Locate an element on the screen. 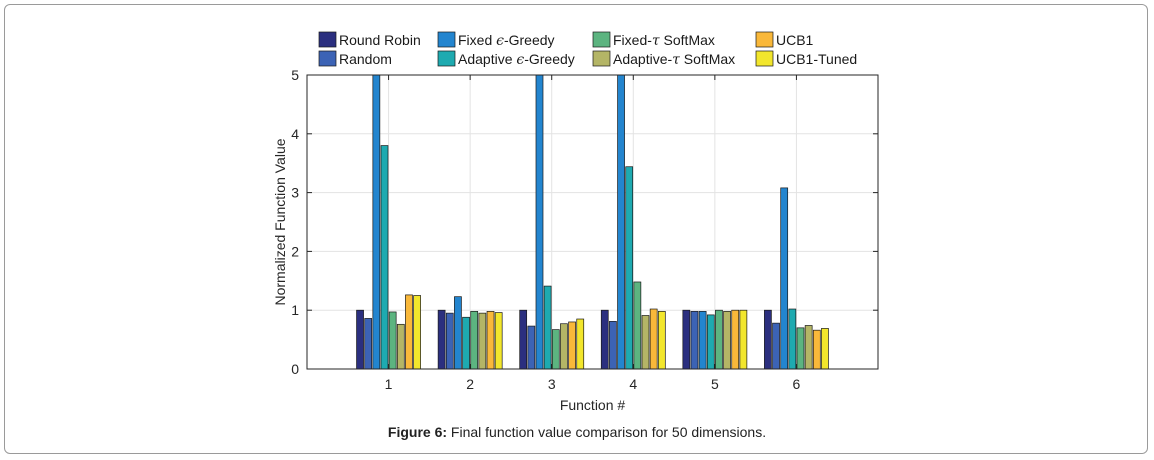 This screenshot has height=460, width=1154. x-axis-label: Function # is located at coordinates (593, 405).